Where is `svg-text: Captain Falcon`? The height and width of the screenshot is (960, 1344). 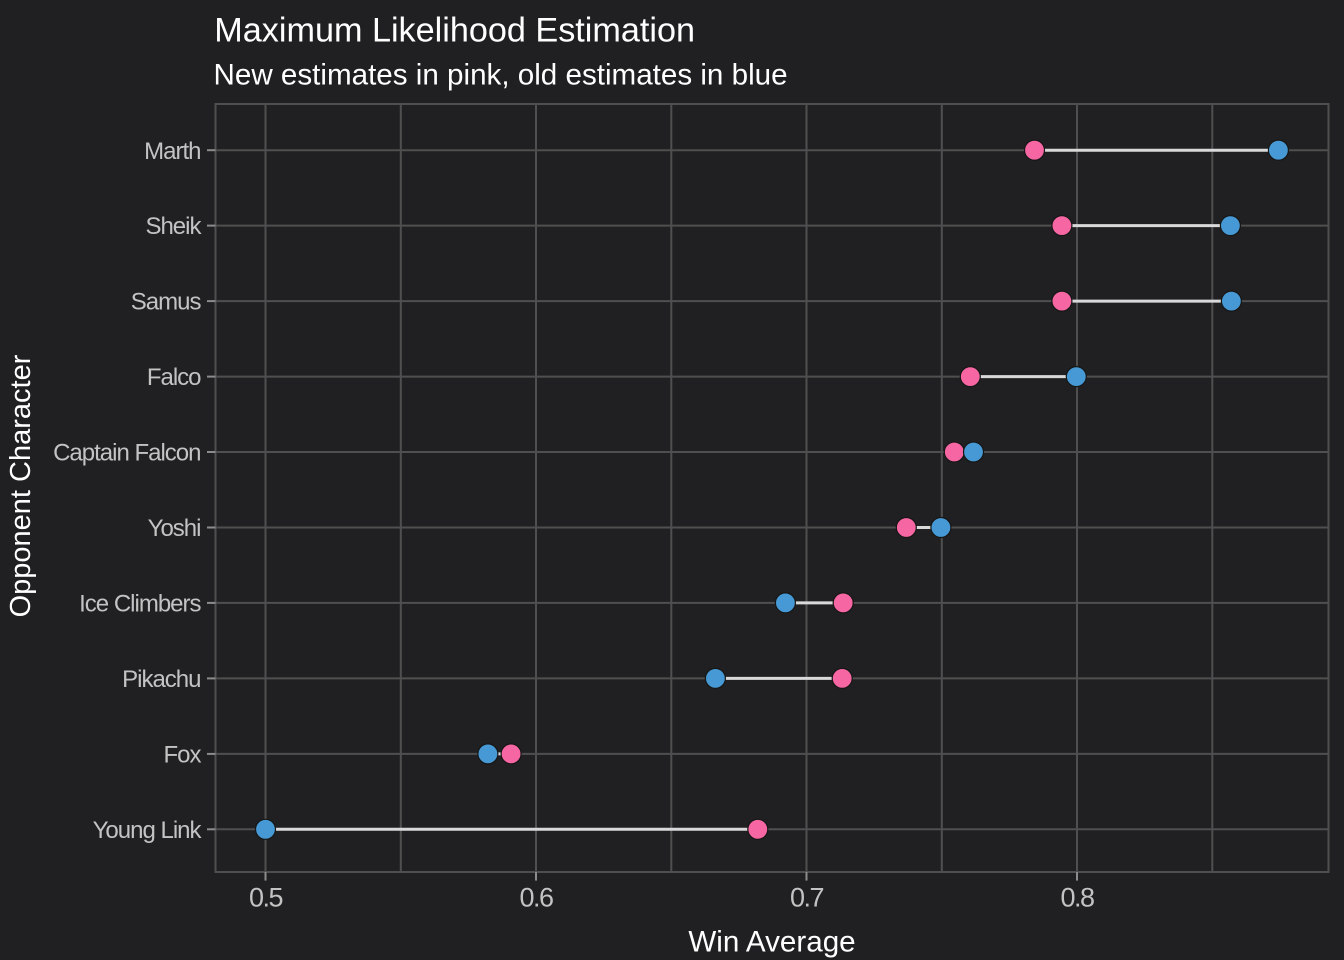
svg-text: Captain Falcon is located at coordinates (126, 453).